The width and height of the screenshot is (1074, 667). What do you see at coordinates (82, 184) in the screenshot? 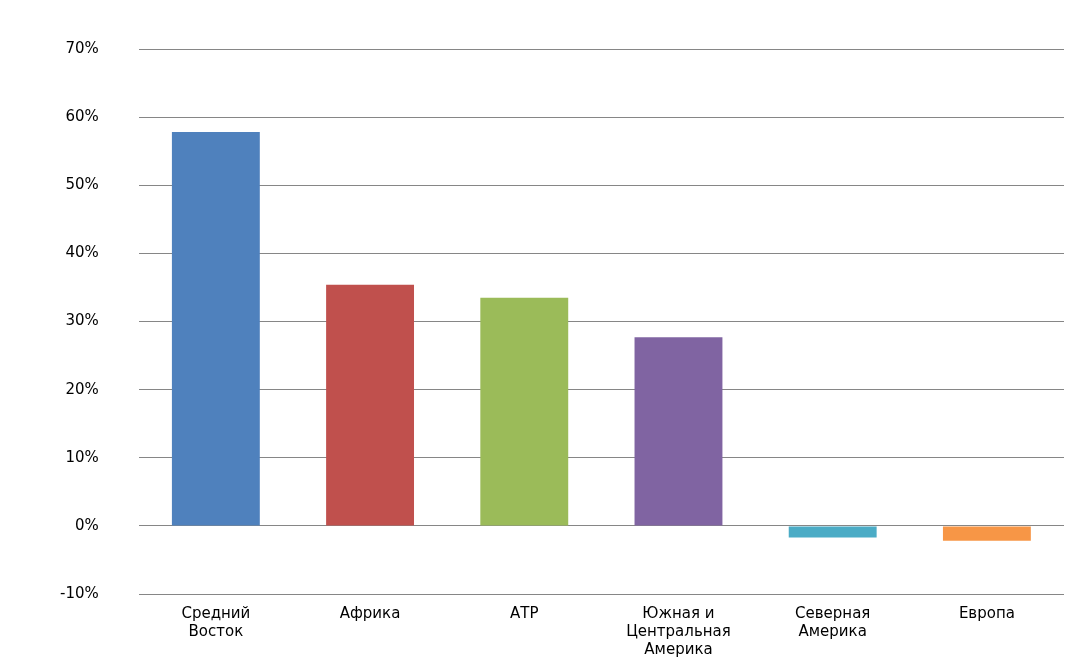
I see `y-tick-label: 50%` at bounding box center [82, 184].